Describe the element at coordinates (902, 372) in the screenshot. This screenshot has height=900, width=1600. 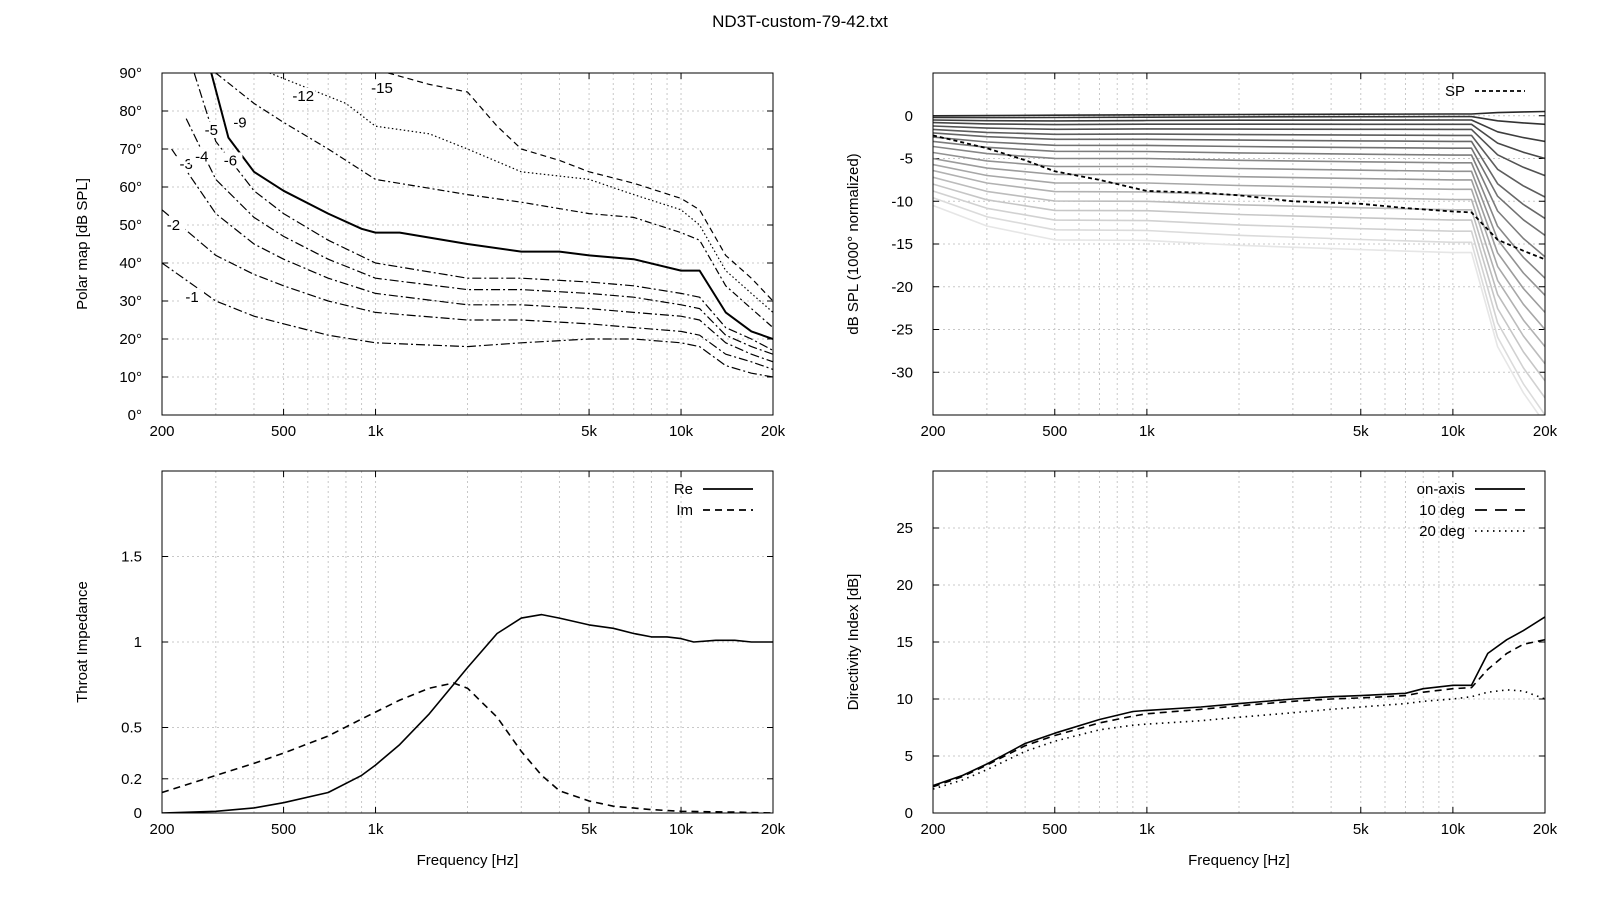
I see `y-tick-label: -30` at that location.